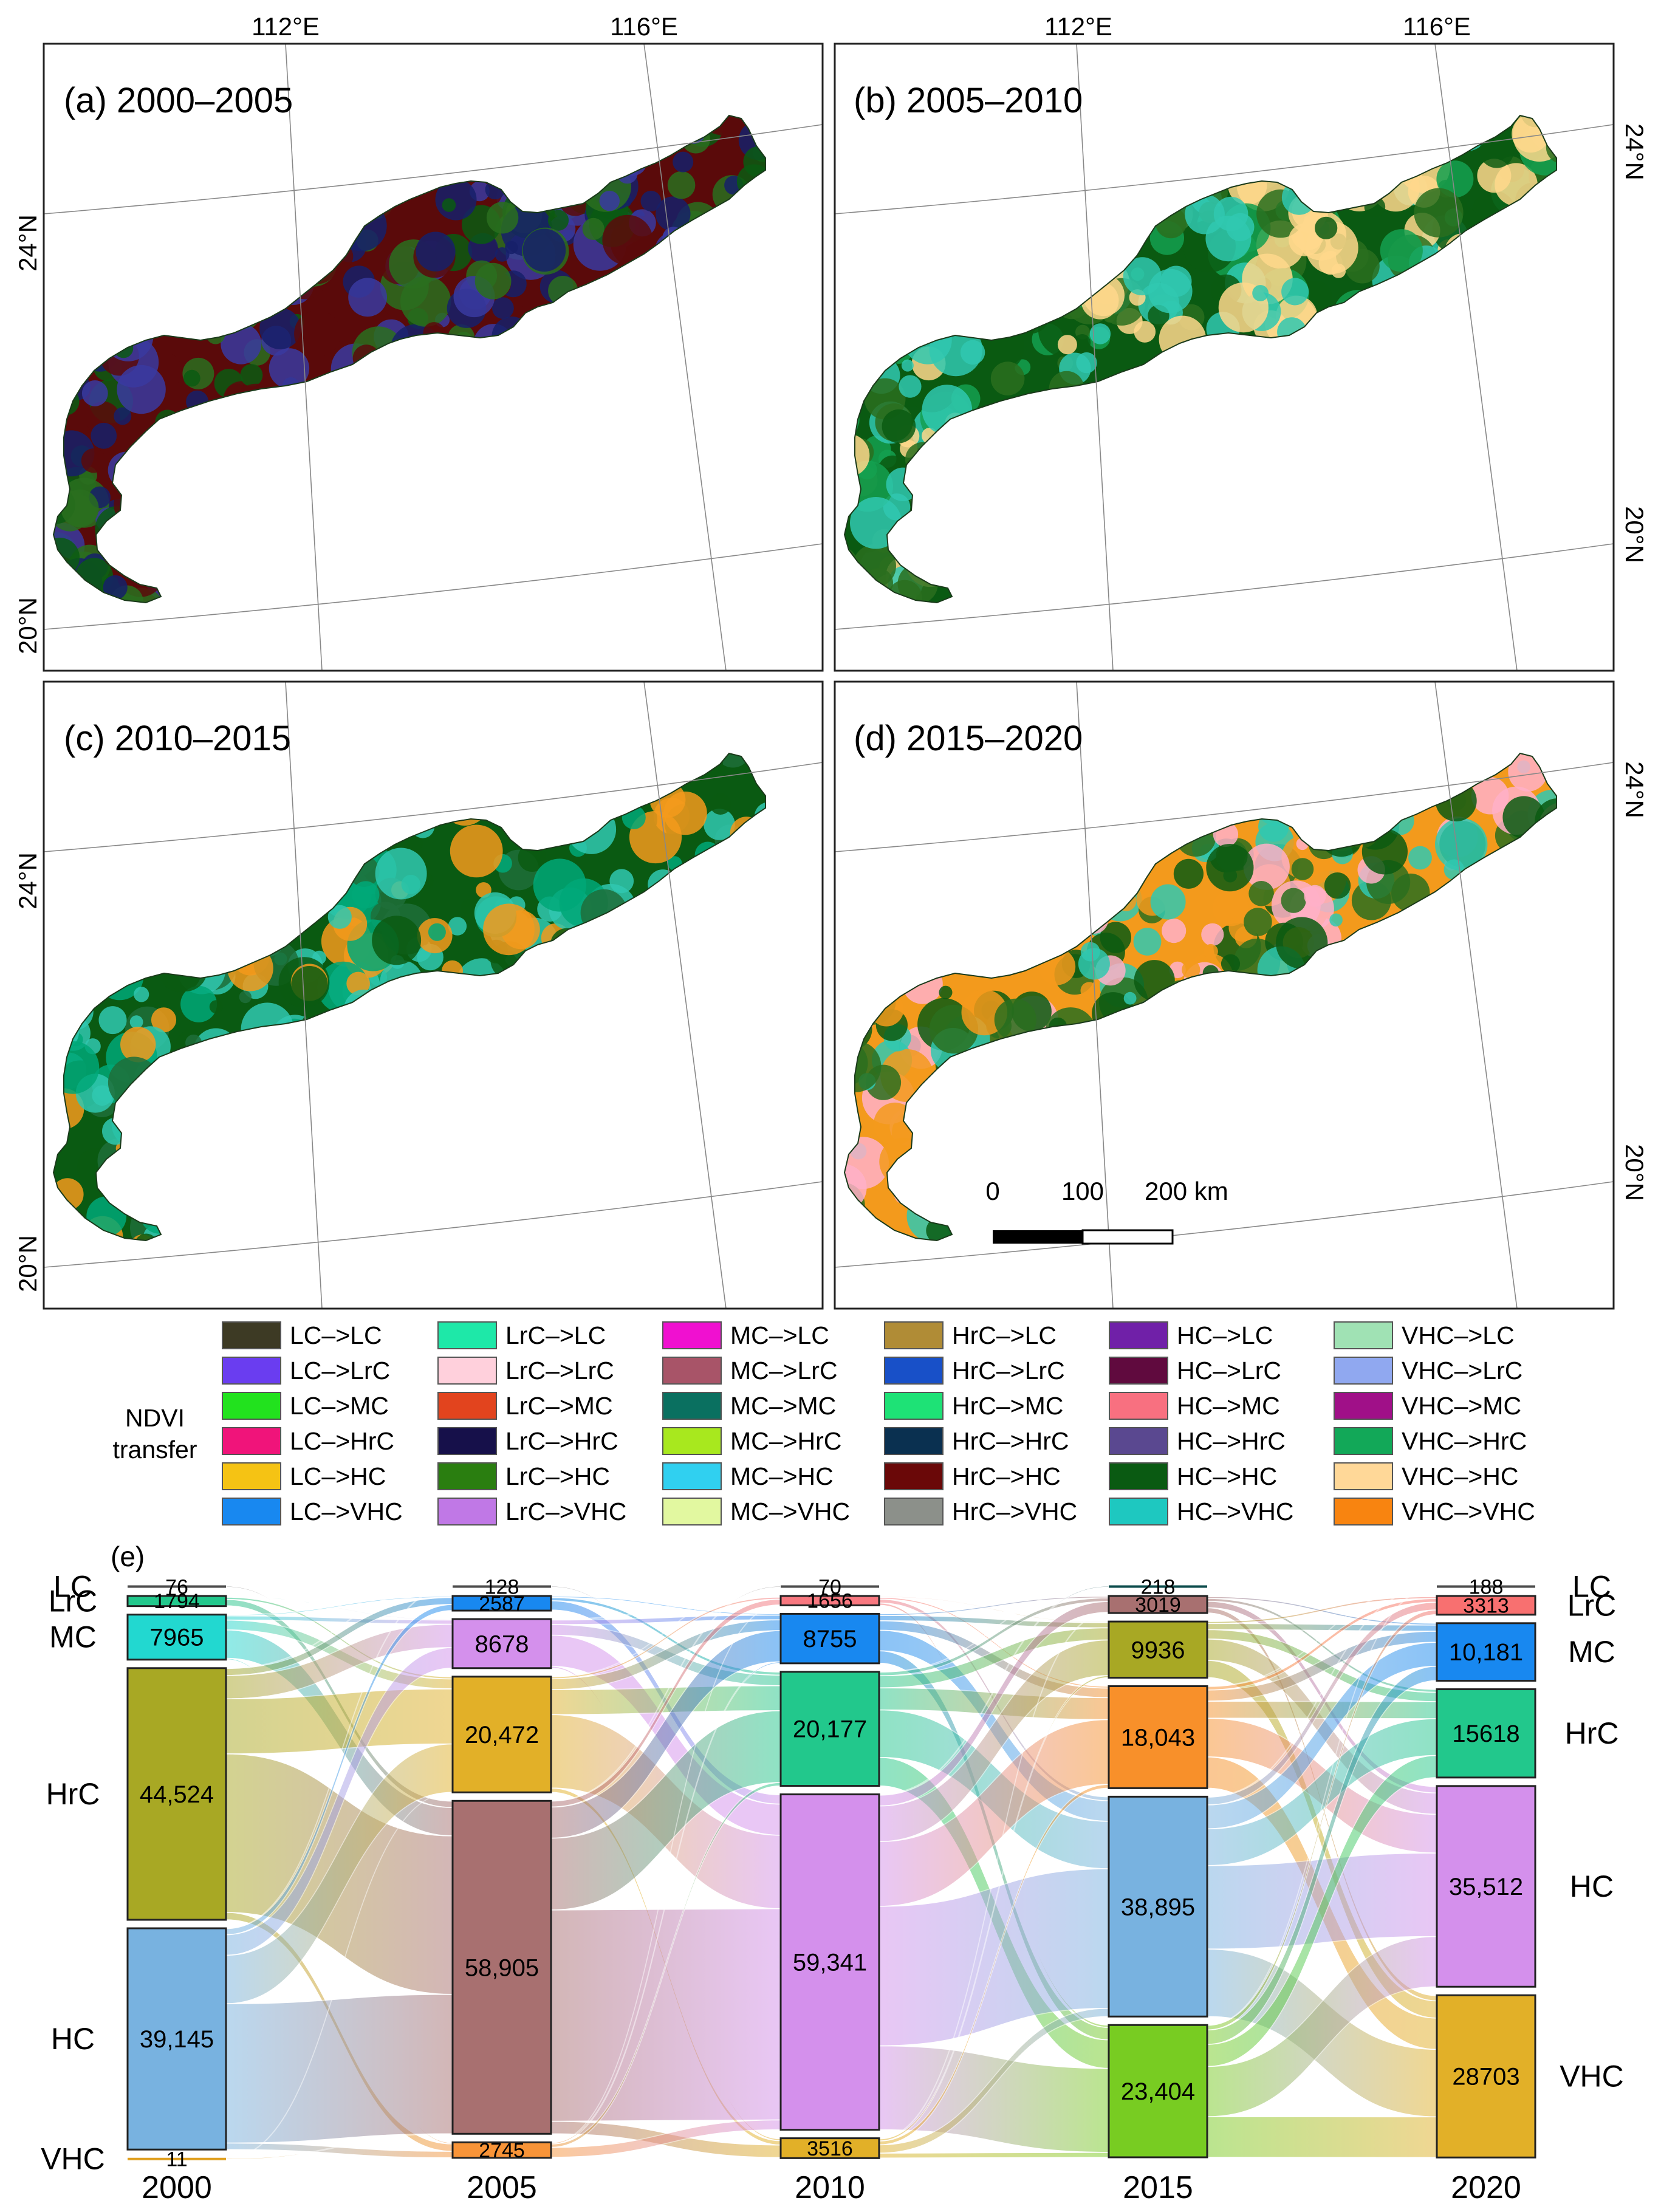 The height and width of the screenshot is (2212, 1661). Describe the element at coordinates (73, 1794) in the screenshot. I see `sankey-class-label-left: HrC` at that location.